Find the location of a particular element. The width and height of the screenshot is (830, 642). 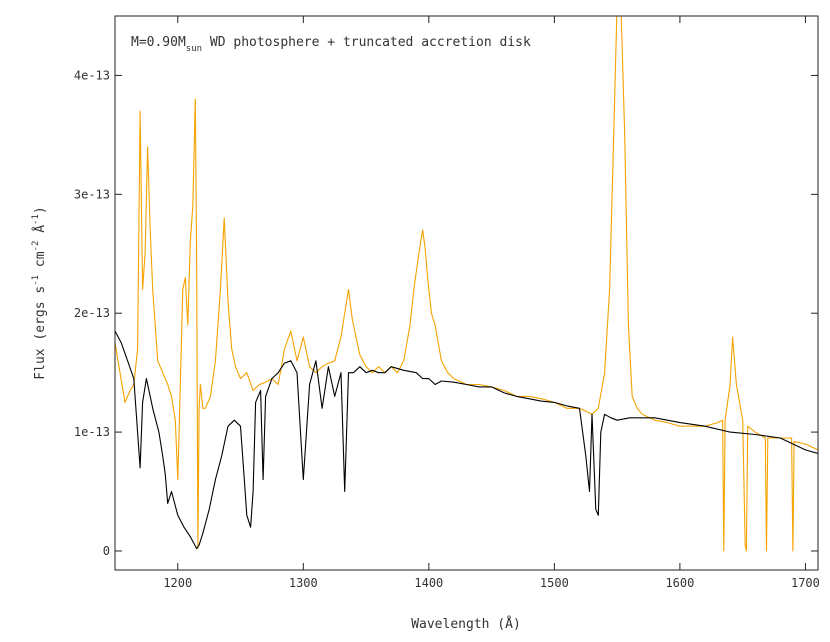

ylabel-part-3: Å is located at coordinates (40, 233).